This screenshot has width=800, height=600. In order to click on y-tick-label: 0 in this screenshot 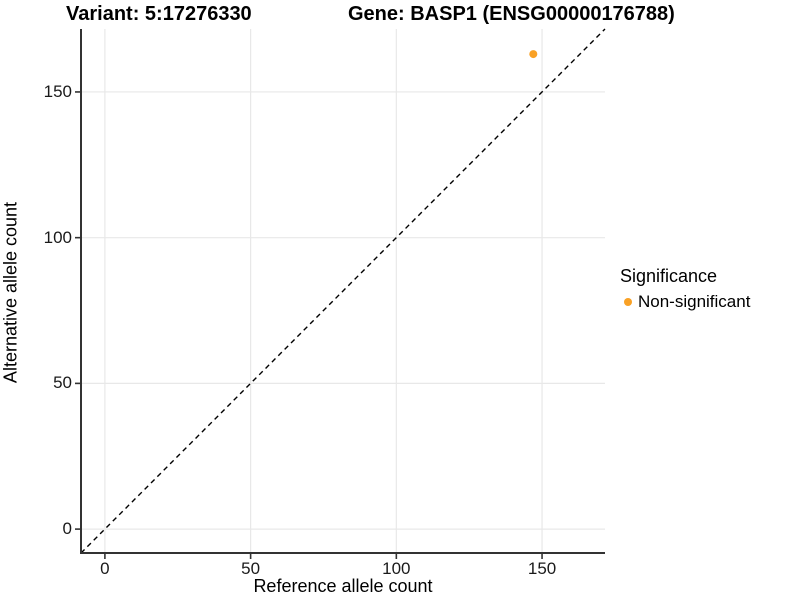, I will do `click(67, 529)`.